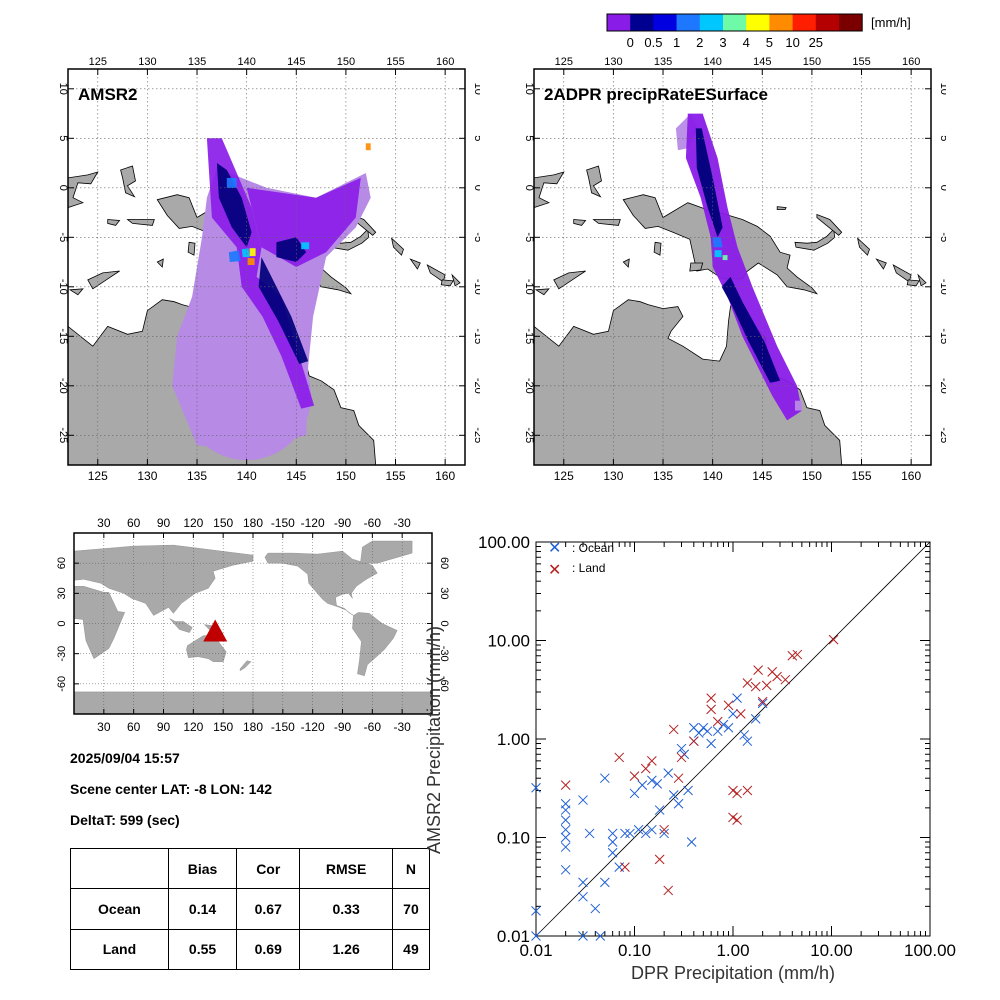 The image size is (1000, 1000). I want to click on globe-lat-label-left: 30, so click(62, 593).